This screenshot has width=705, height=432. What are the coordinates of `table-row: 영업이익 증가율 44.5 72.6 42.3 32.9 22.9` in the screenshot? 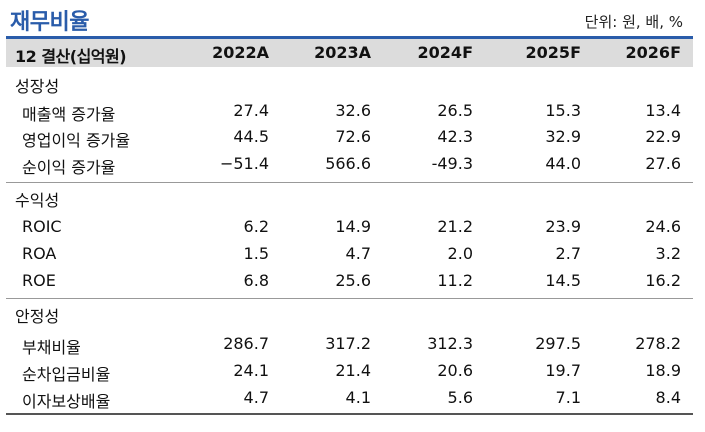 It's located at (349, 137).